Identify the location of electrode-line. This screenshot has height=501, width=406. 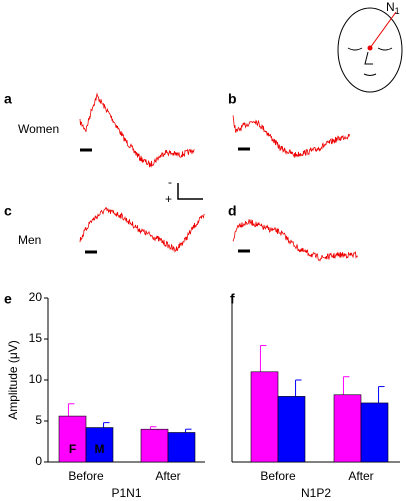
(383, 30).